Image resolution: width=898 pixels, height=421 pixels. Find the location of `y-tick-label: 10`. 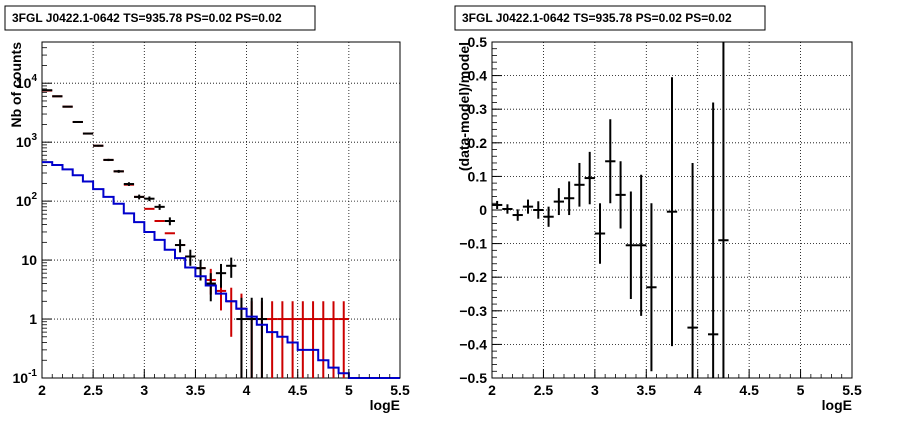

y-tick-label: 10 is located at coordinates (29, 260).